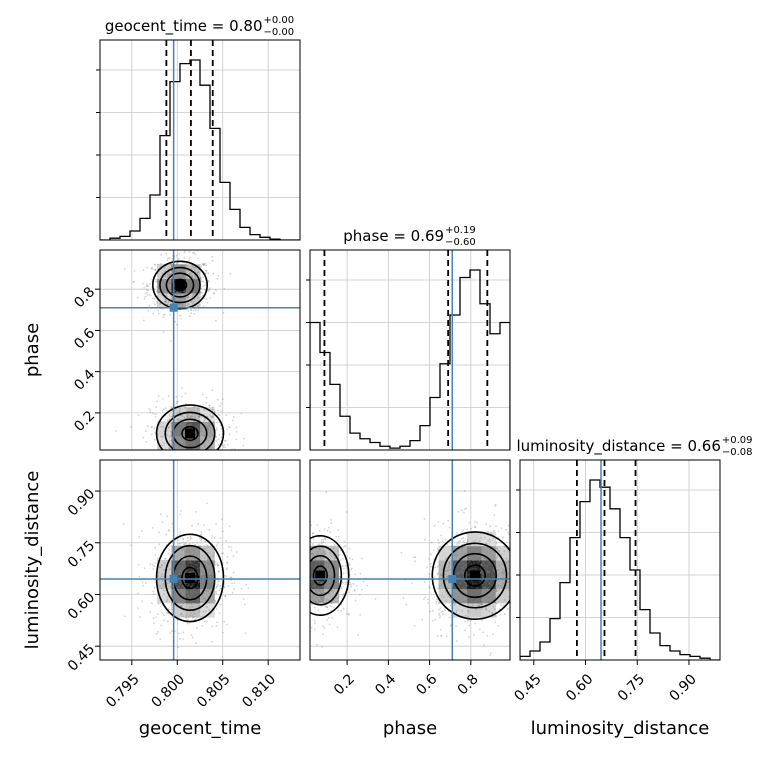  What do you see at coordinates (474, 575) in the screenshot?
I see `density-peak` at bounding box center [474, 575].